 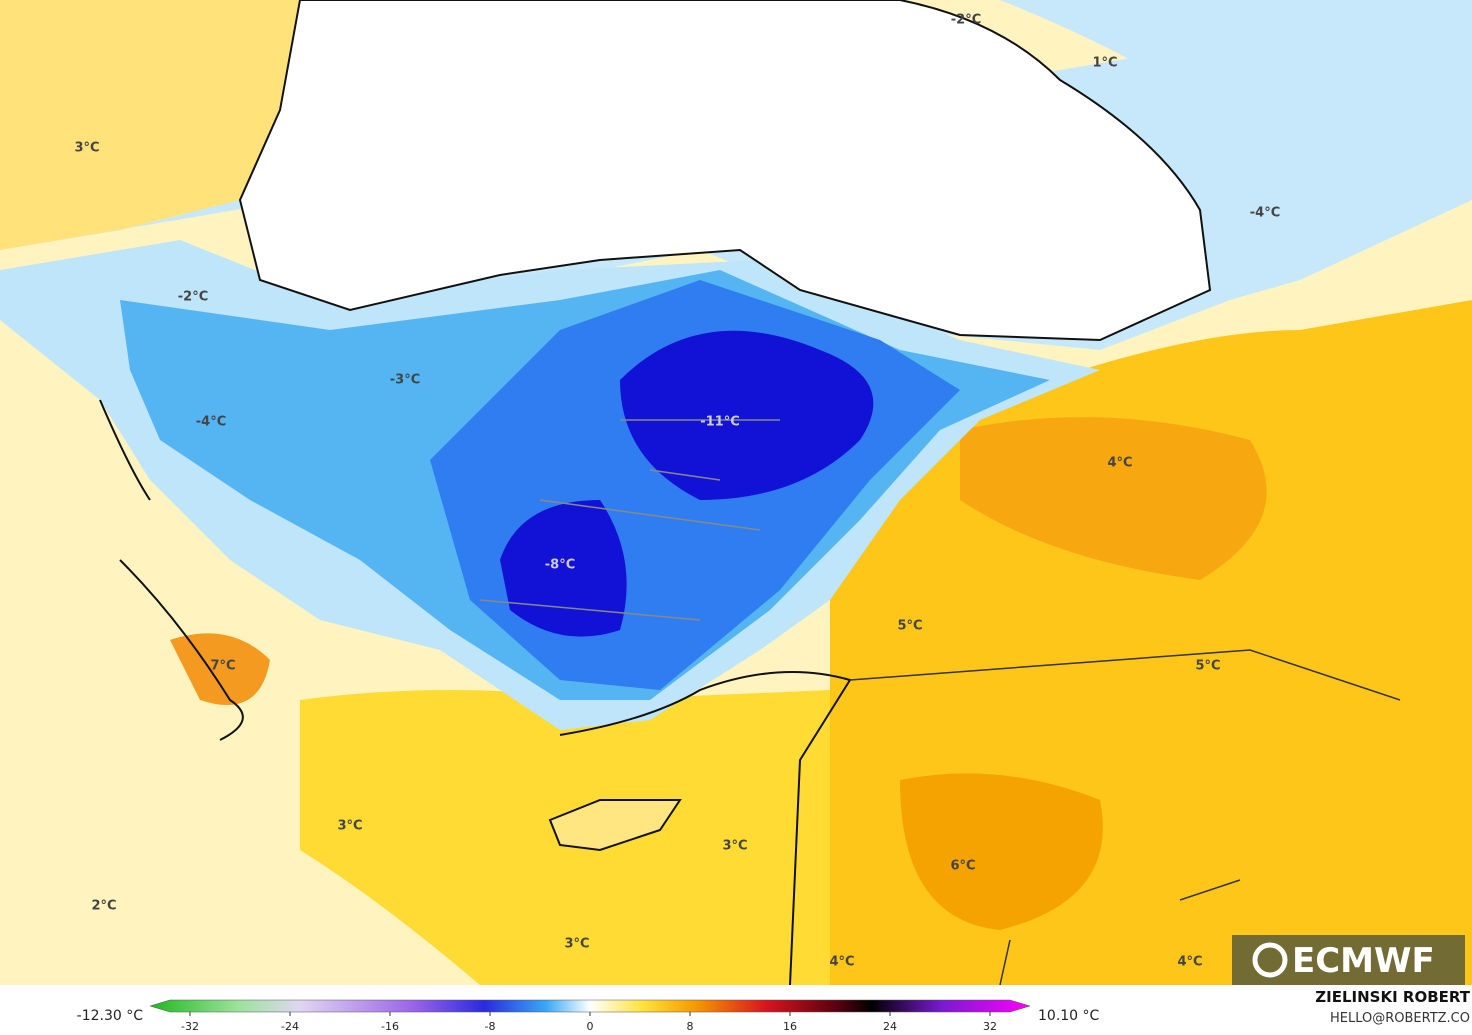 What do you see at coordinates (615, 825) in the screenshot?
I see `cyprus` at bounding box center [615, 825].